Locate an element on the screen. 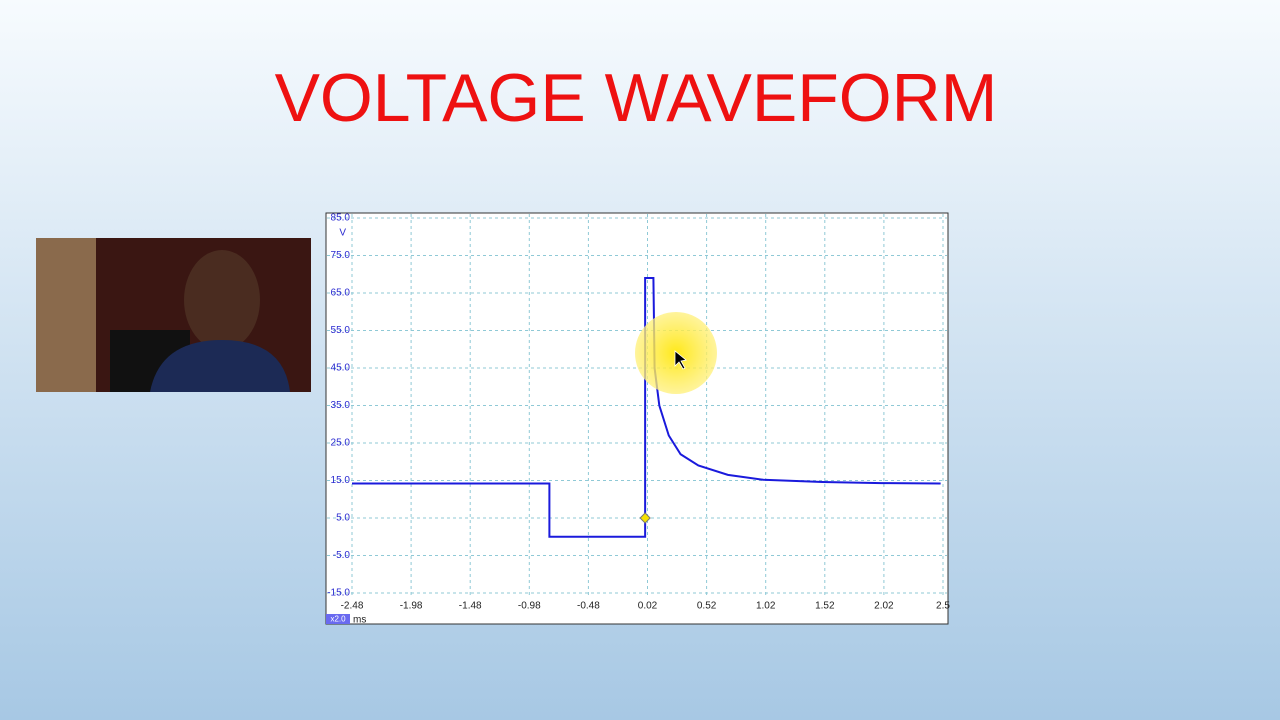 This screenshot has height=720, width=1280. trigger-marker is located at coordinates (645, 518).